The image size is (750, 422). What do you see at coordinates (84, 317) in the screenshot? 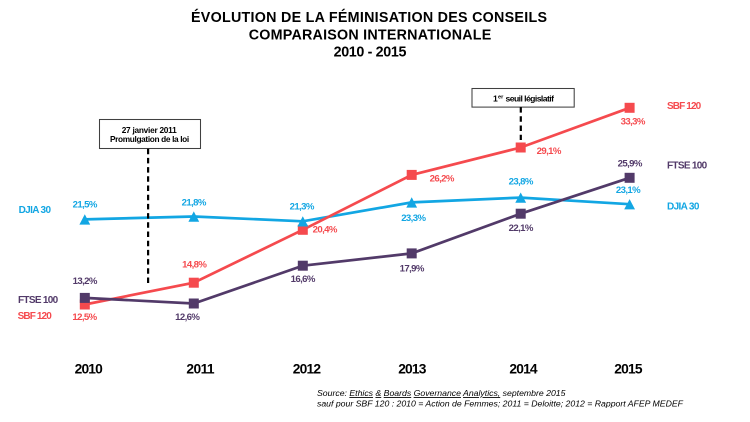
I see `svg-text: 12,5%` at bounding box center [84, 317].